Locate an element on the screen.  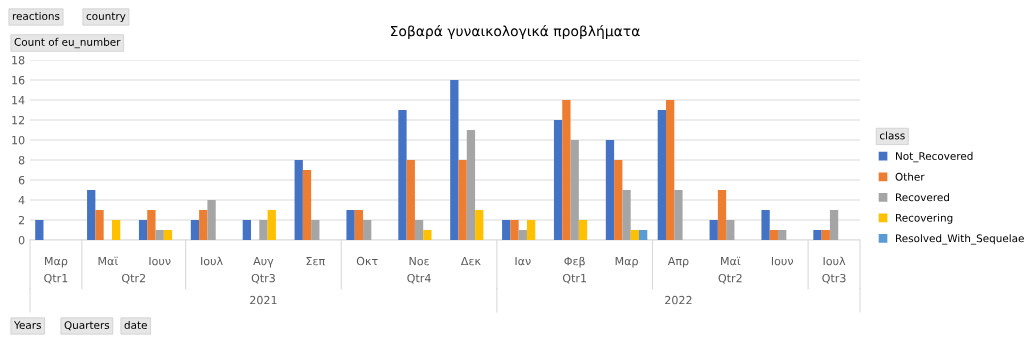
y-tick-label: 18 is located at coordinates (18, 60).